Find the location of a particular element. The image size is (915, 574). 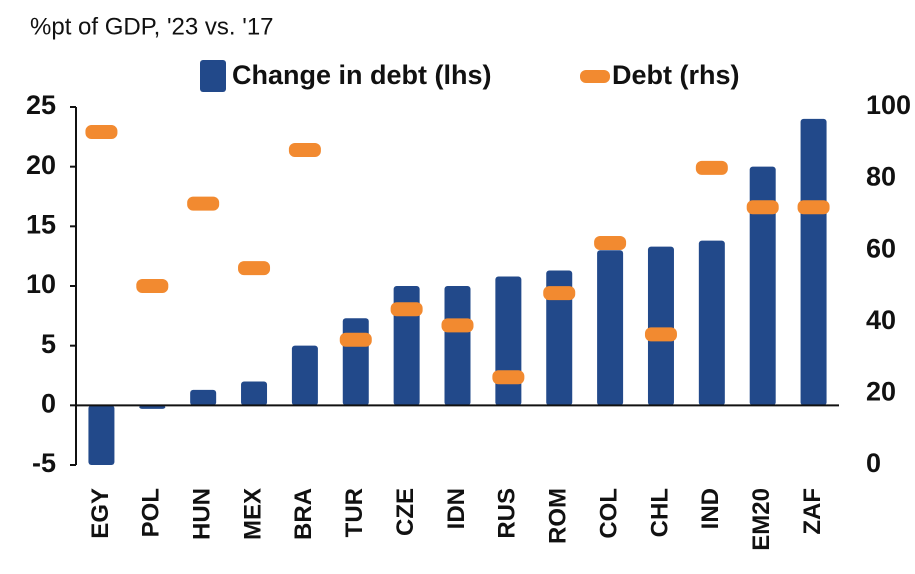

y-tick-label: 20 is located at coordinates (41, 165).